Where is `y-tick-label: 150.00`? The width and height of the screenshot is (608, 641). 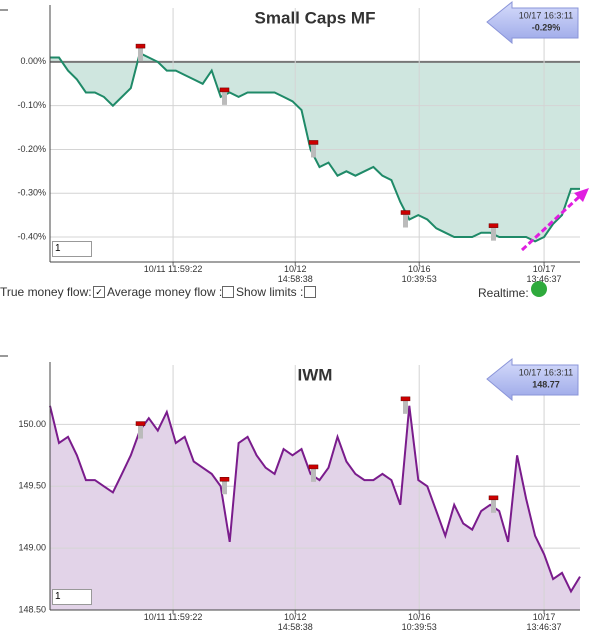
y-tick-label: 150.00 is located at coordinates (32, 424).